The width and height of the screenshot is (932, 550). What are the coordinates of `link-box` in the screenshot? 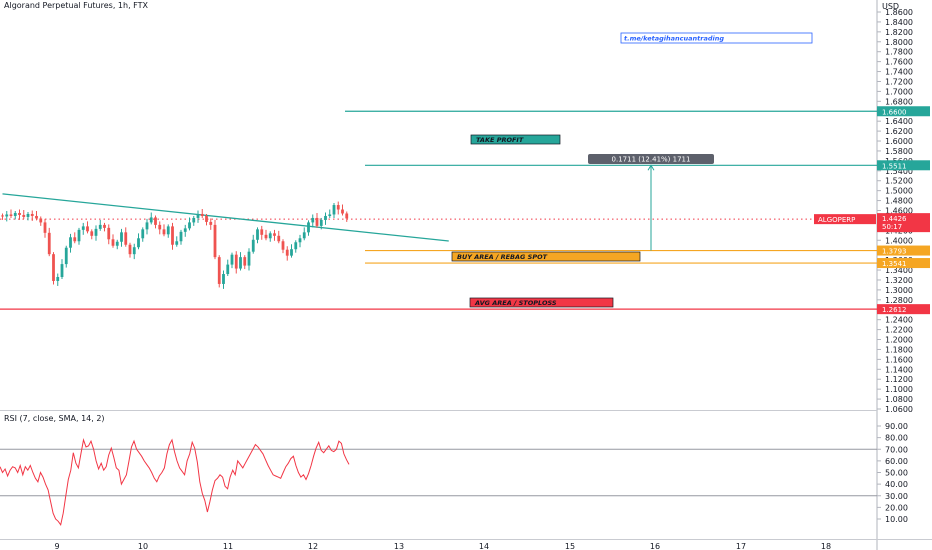 It's located at (716, 38).